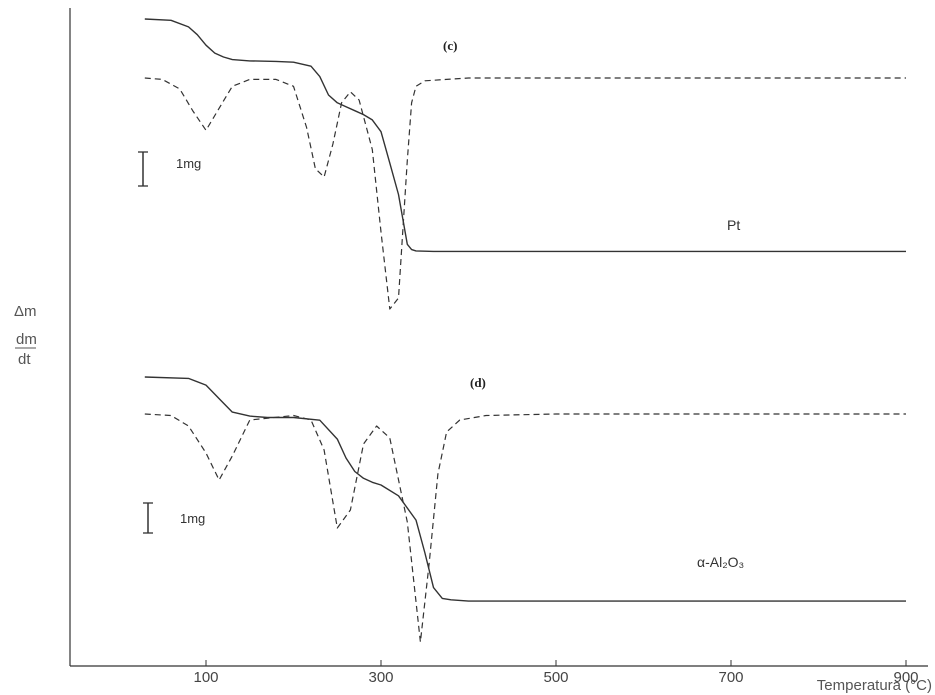 Image resolution: width=935 pixels, height=695 pixels. What do you see at coordinates (733, 225) in the screenshot?
I see `sample-label-c: Pt` at bounding box center [733, 225].